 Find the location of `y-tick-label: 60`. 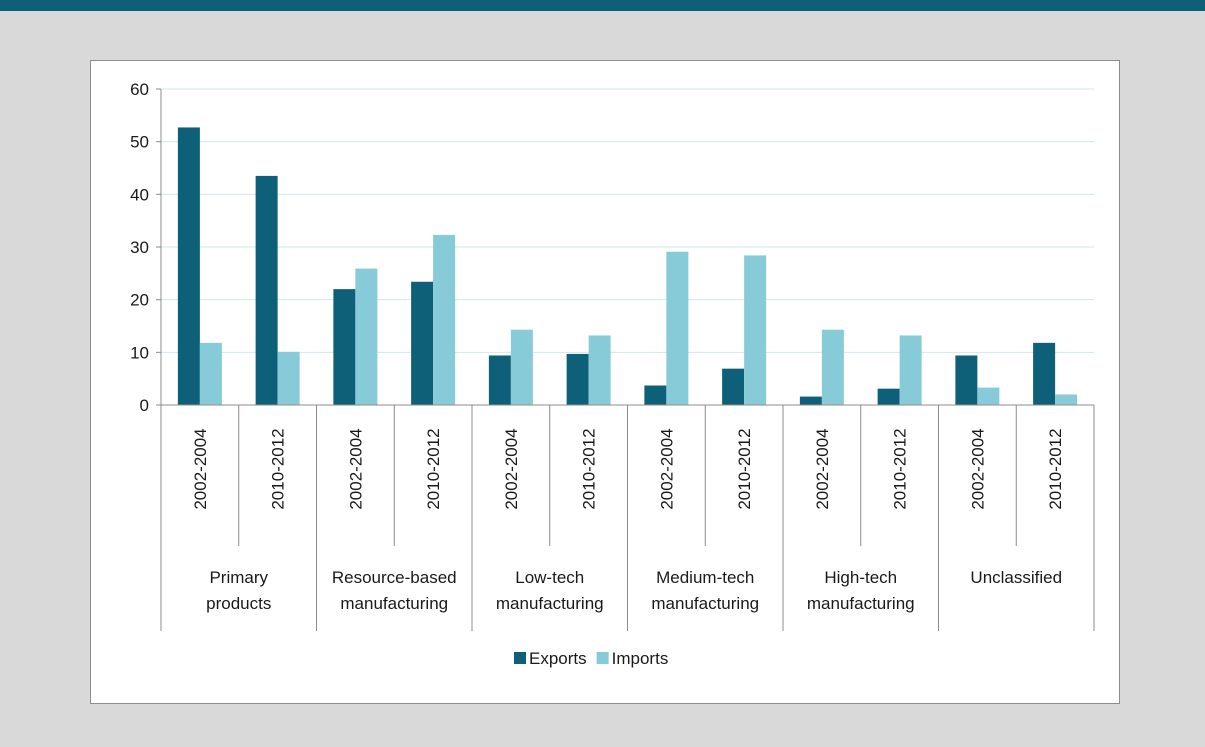

y-tick-label: 60 is located at coordinates (139, 89).